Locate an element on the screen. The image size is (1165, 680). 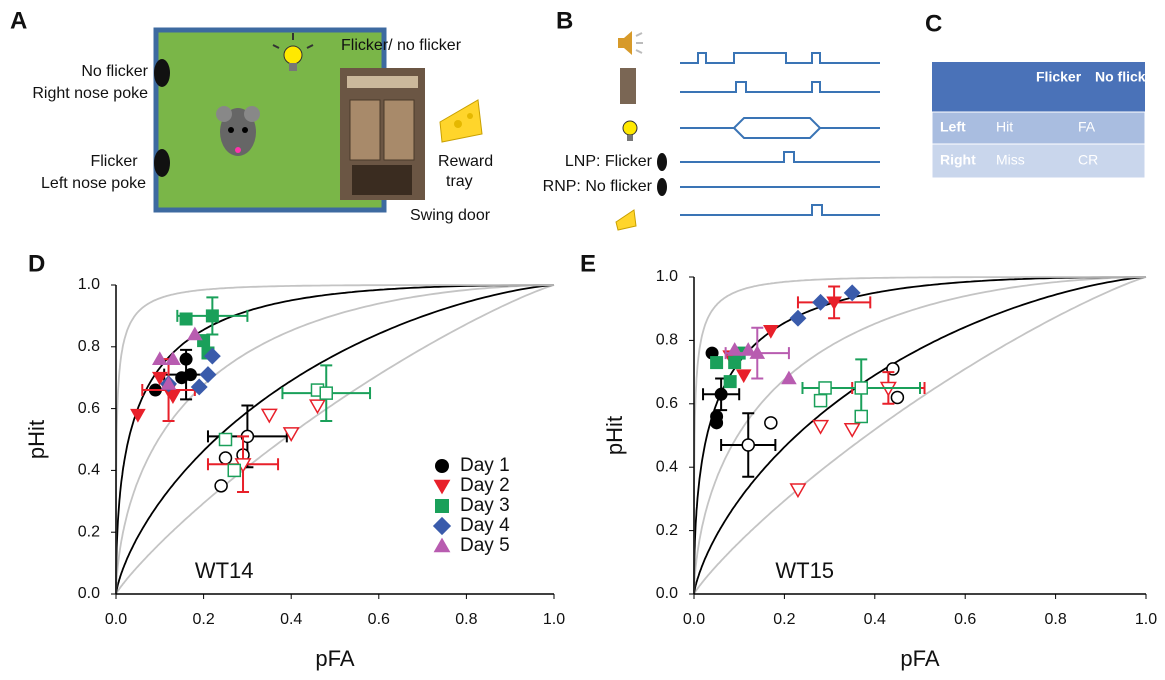
legend-label: Day 2 is located at coordinates (485, 485).